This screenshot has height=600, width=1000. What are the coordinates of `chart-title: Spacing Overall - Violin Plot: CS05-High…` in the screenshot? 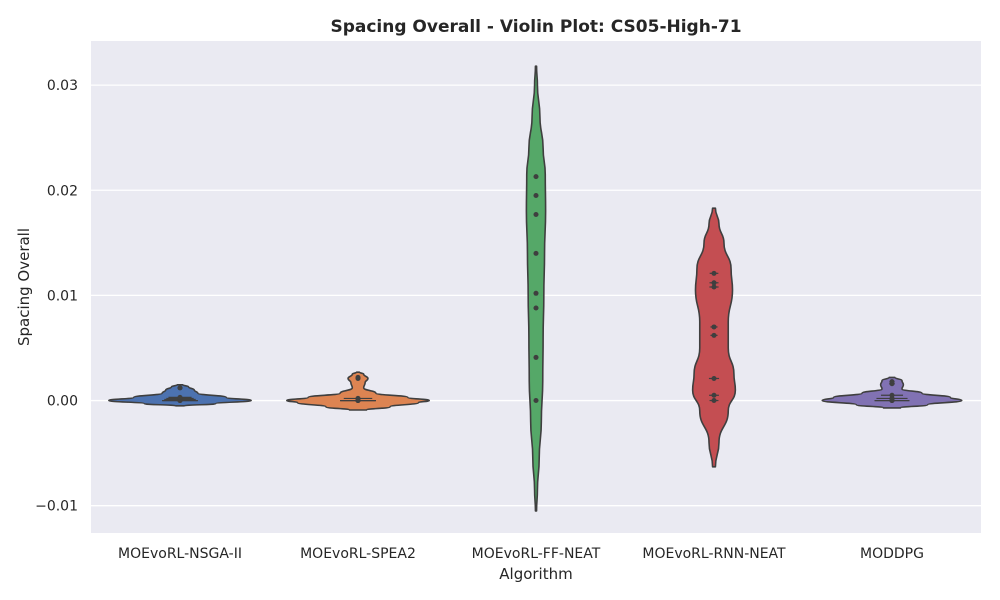 It's located at (535, 27).